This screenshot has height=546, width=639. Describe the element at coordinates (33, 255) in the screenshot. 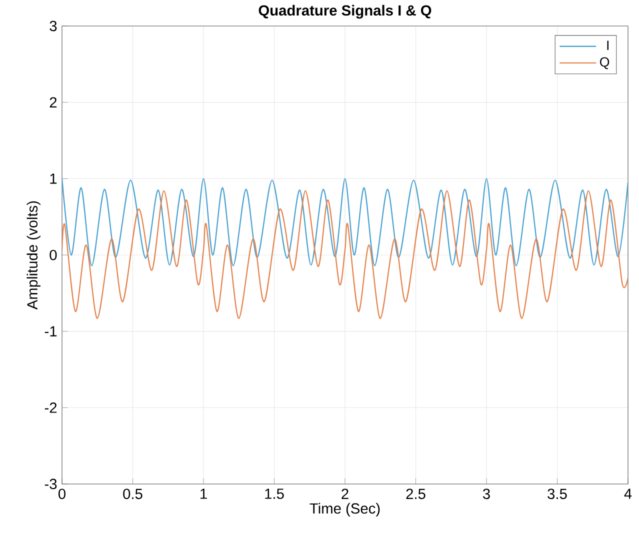

I see `y-axis-title: Amplitude (volts)` at that location.